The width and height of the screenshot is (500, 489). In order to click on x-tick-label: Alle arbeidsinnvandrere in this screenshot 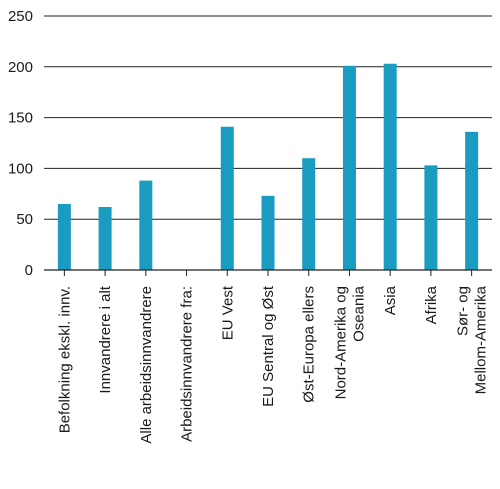, I will do `click(146, 365)`.